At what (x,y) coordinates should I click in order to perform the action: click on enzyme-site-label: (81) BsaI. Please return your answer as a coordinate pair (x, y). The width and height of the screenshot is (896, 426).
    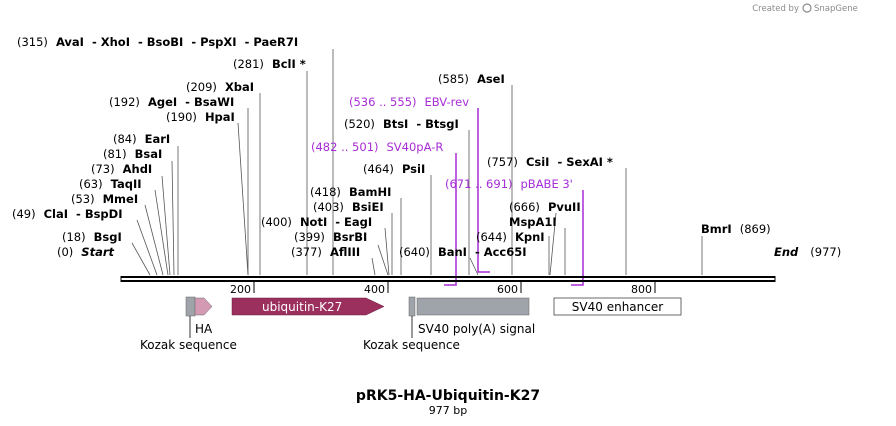
    Looking at the image, I should click on (132, 154).